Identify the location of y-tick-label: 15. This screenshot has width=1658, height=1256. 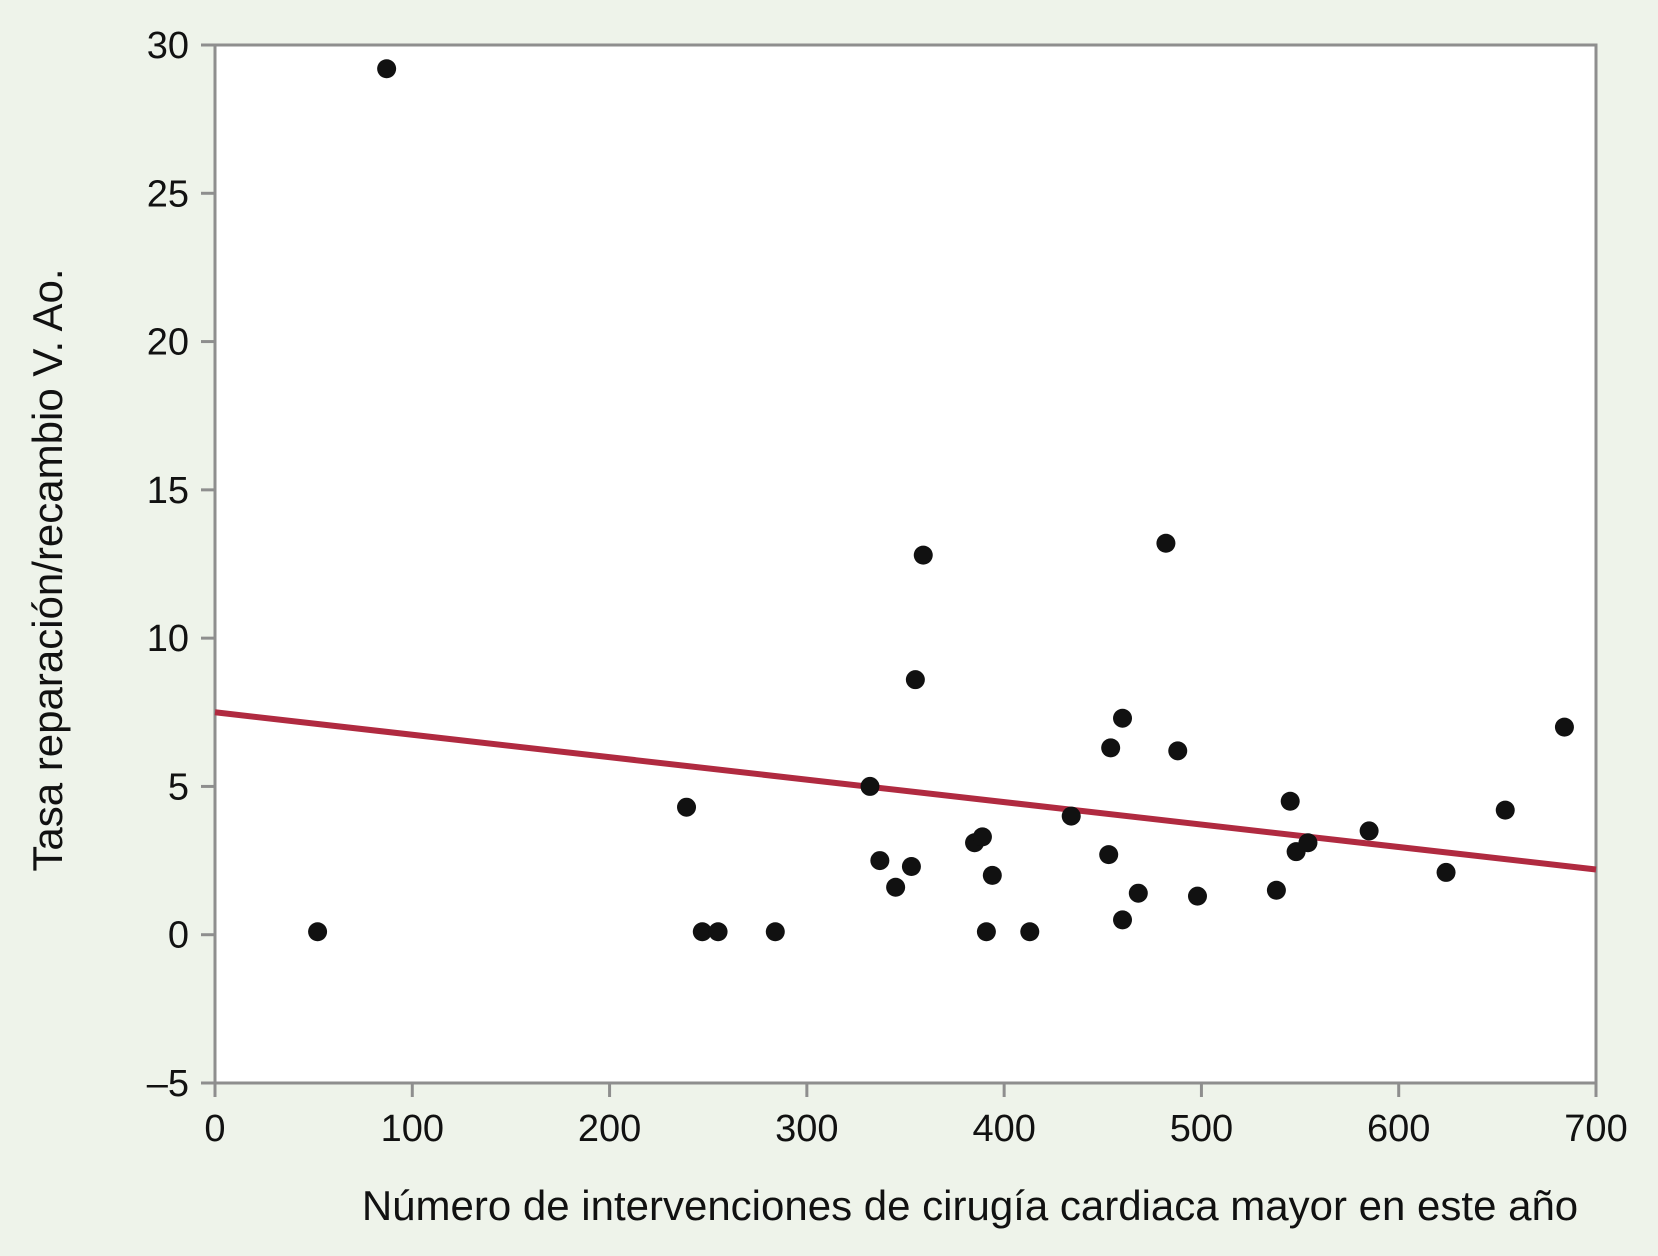
(168, 491).